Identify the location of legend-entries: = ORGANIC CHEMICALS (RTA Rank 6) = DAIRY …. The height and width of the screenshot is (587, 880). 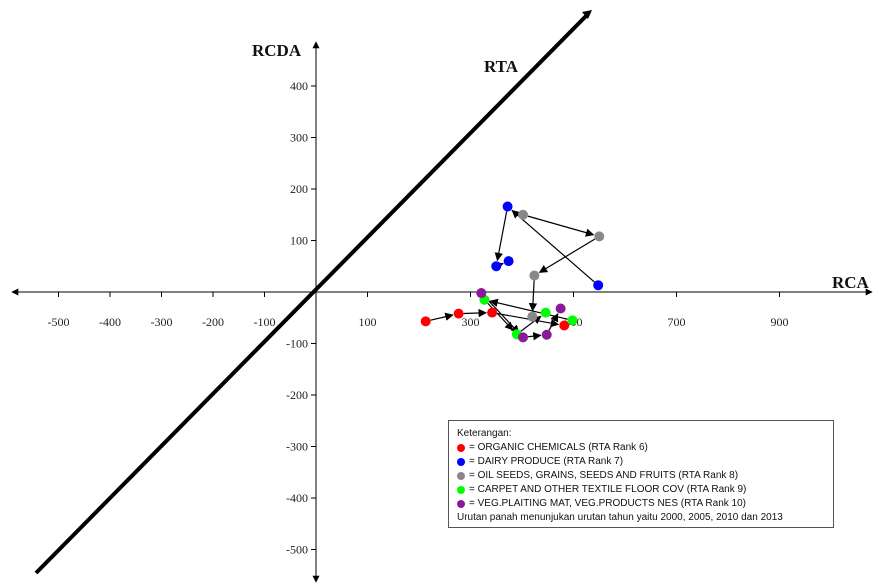
(641, 476).